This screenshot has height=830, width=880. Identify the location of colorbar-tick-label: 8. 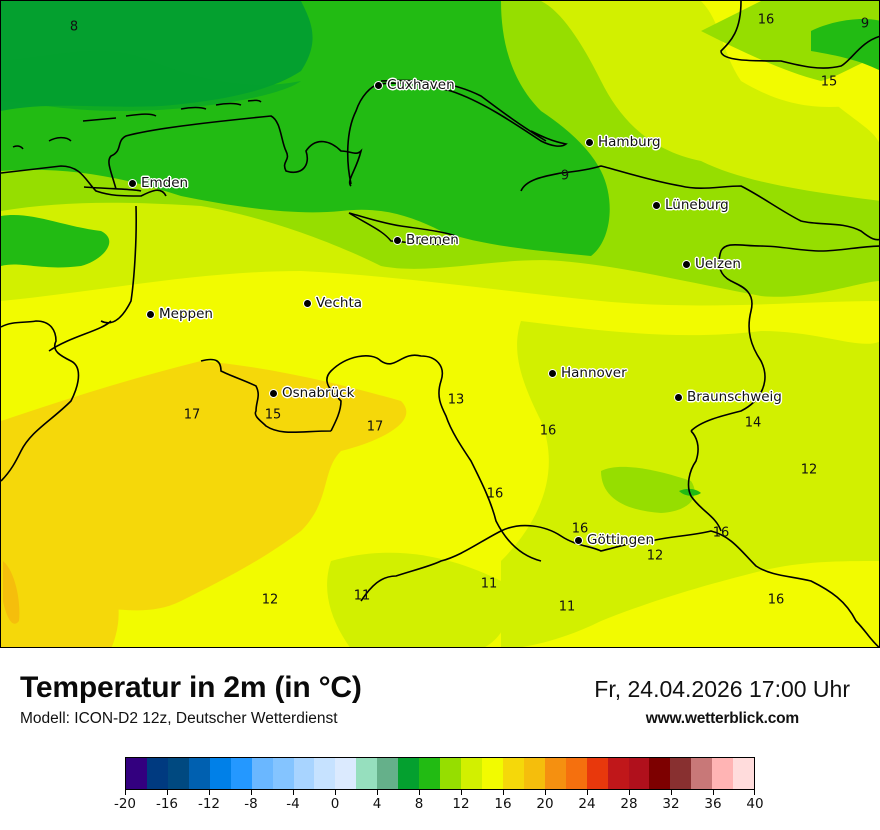
(419, 804).